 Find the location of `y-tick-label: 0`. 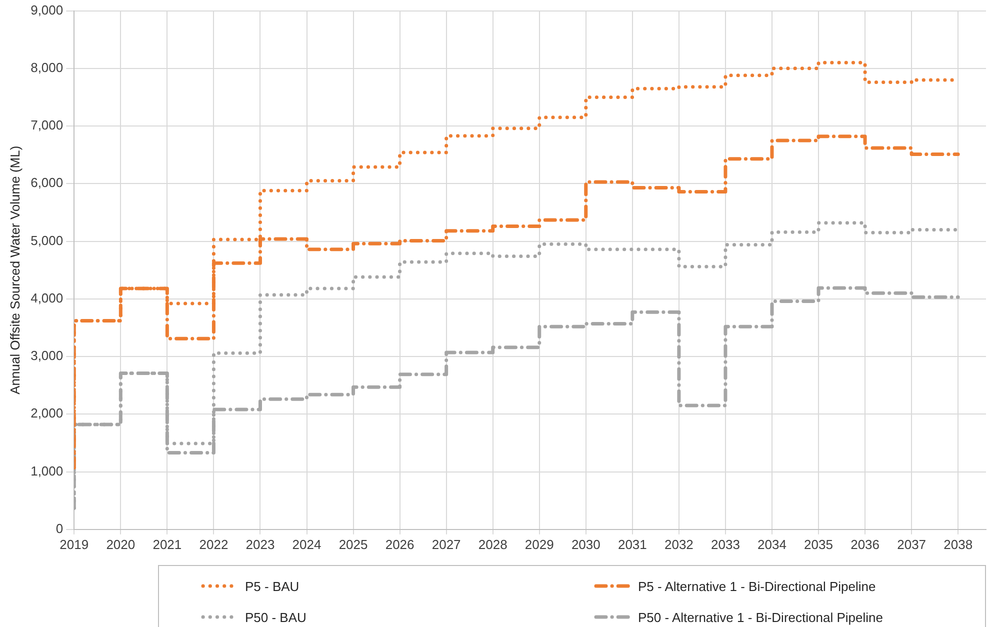

y-tick-label: 0 is located at coordinates (60, 528).